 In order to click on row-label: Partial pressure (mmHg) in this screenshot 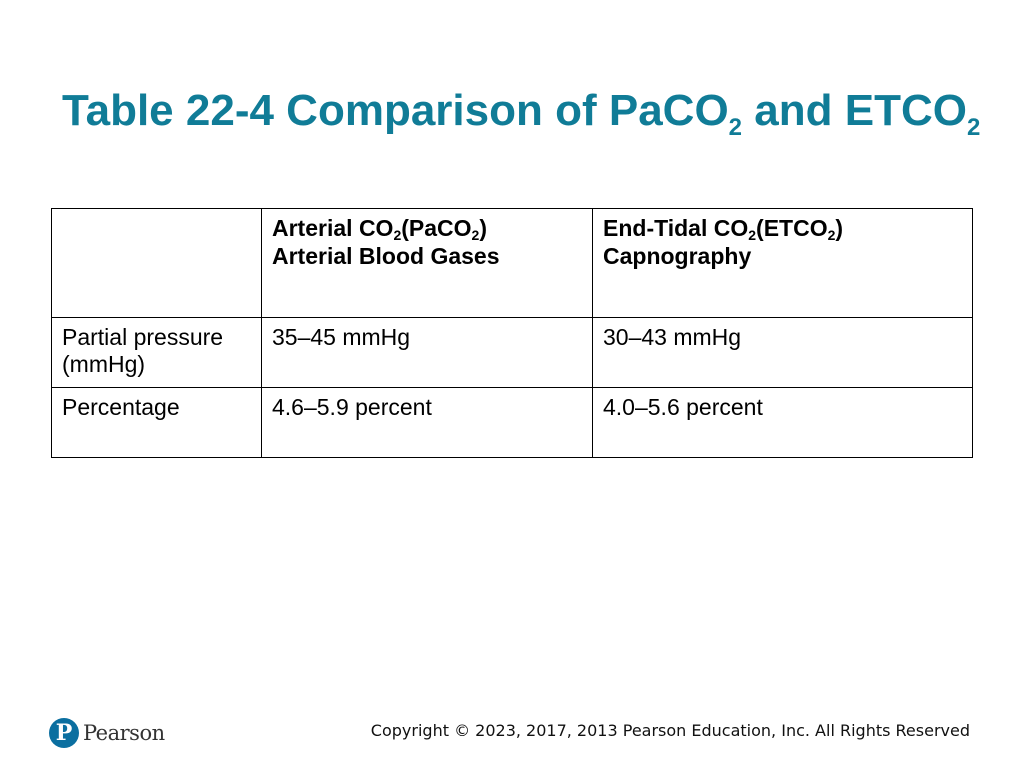, I will do `click(156, 352)`.